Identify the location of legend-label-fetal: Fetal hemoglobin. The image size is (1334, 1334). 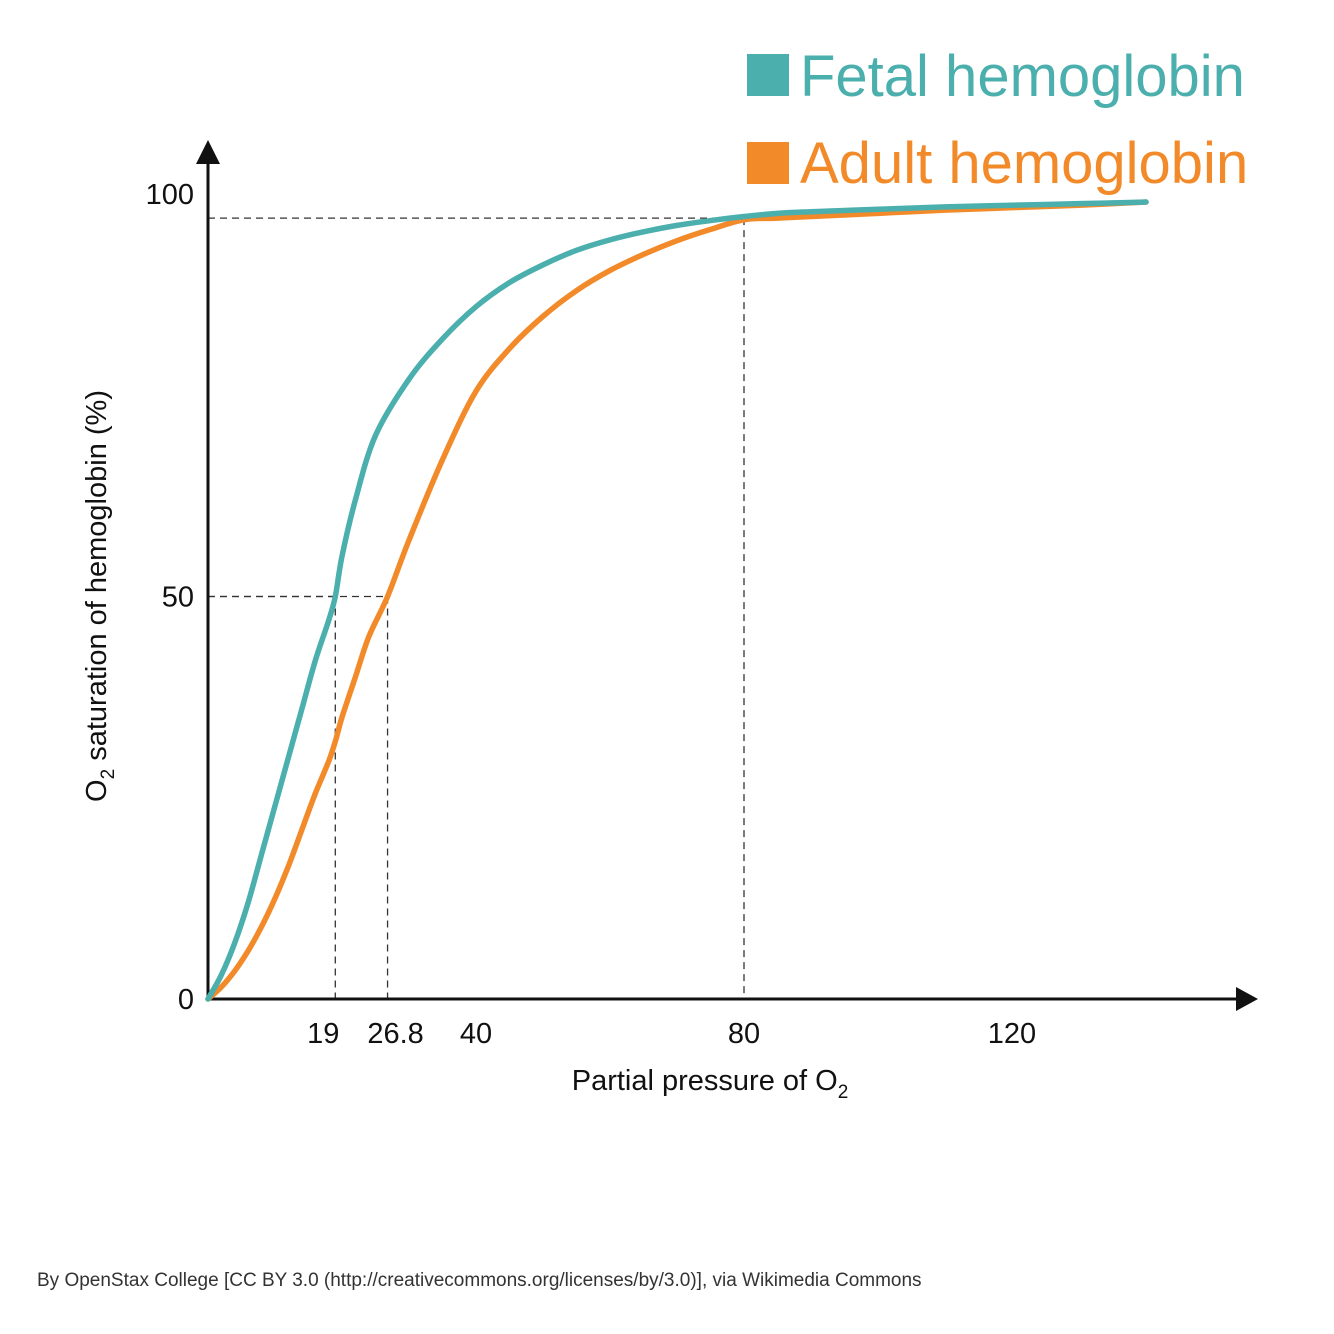
(1022, 76).